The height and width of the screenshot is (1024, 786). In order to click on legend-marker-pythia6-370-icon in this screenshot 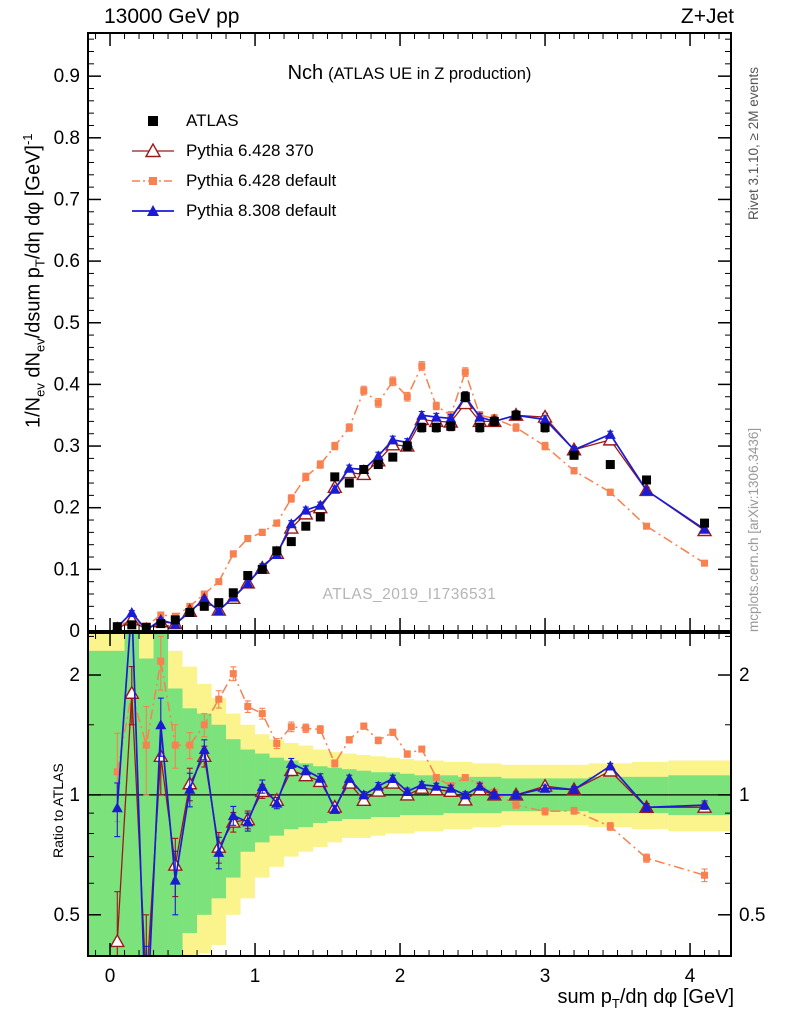, I will do `click(153, 150)`.